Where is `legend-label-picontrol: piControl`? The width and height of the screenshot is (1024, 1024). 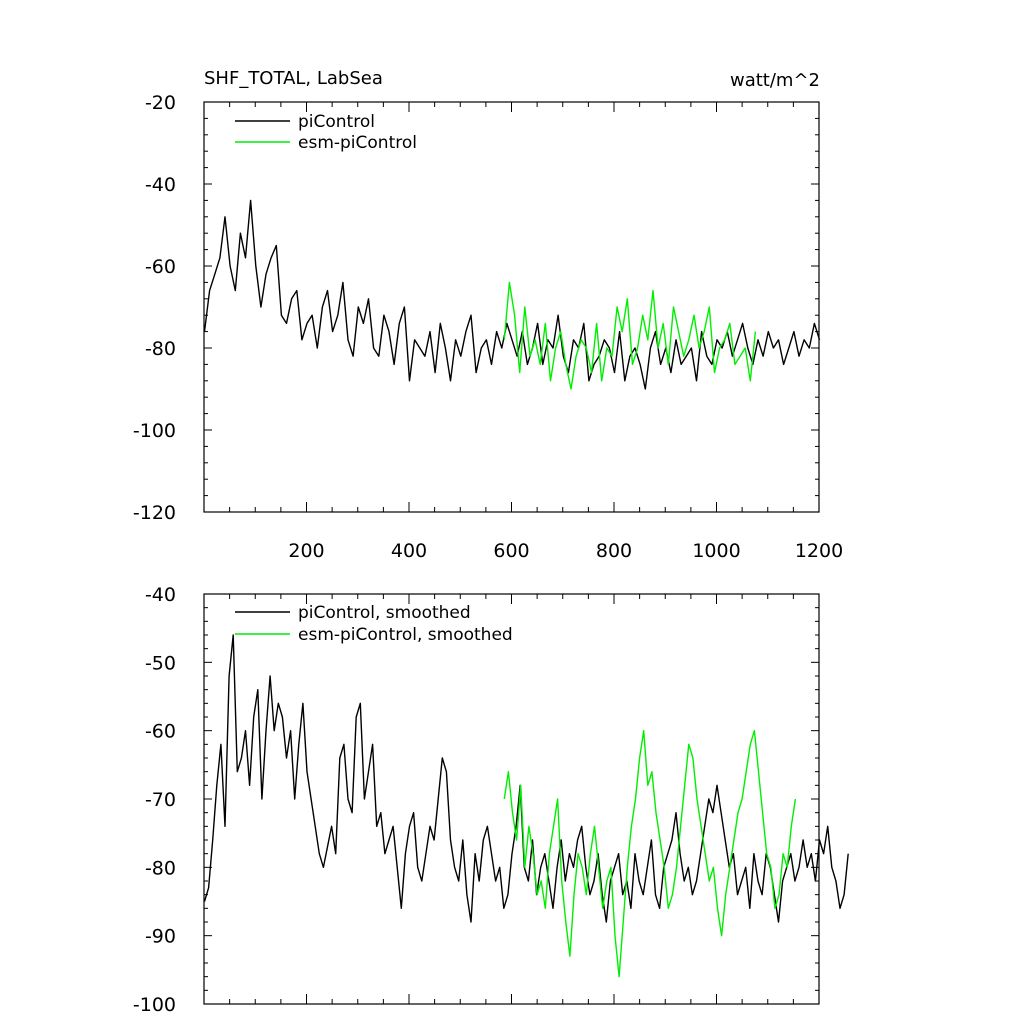 legend-label-picontrol: piControl is located at coordinates (336, 122).